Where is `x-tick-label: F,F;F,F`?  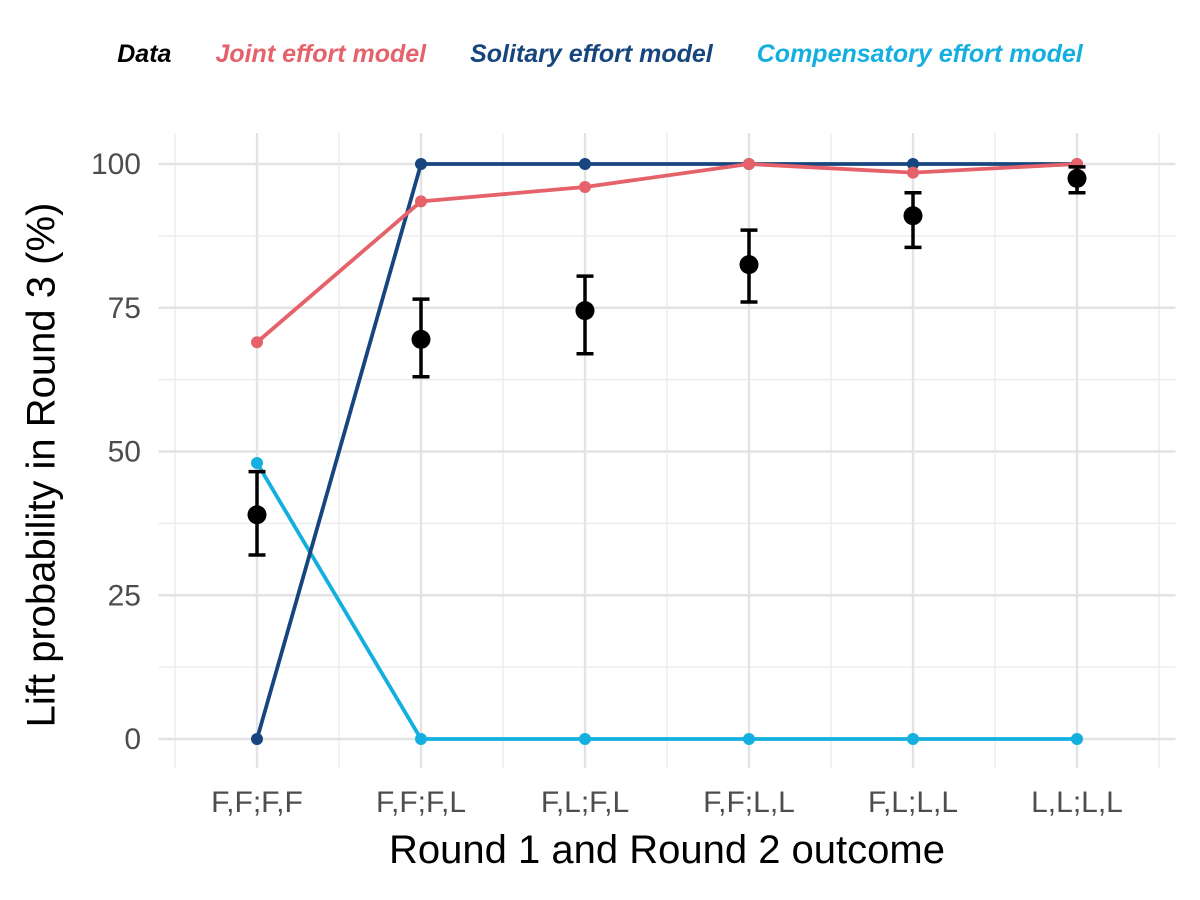
x-tick-label: F,F;F,F is located at coordinates (257, 802).